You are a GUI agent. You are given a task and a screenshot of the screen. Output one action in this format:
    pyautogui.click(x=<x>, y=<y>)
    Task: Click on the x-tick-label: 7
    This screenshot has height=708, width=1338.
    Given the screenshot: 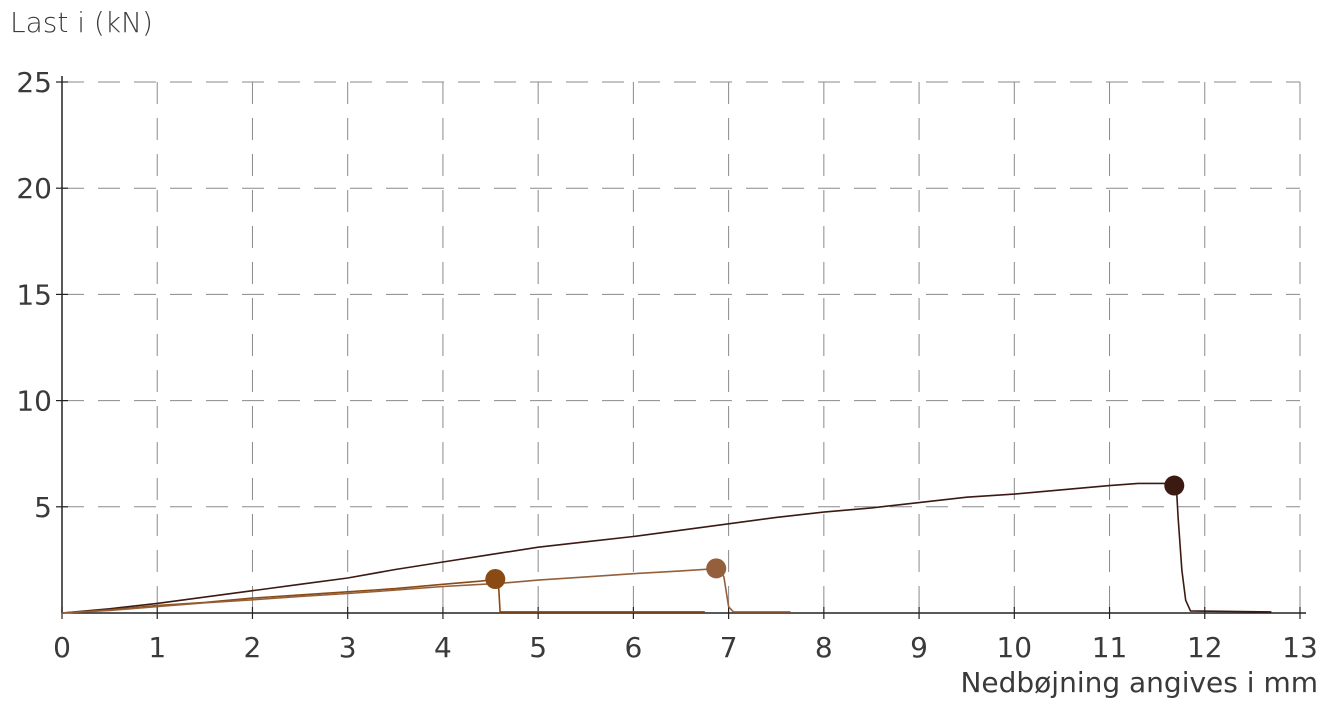 What is the action you would take?
    pyautogui.click(x=729, y=647)
    